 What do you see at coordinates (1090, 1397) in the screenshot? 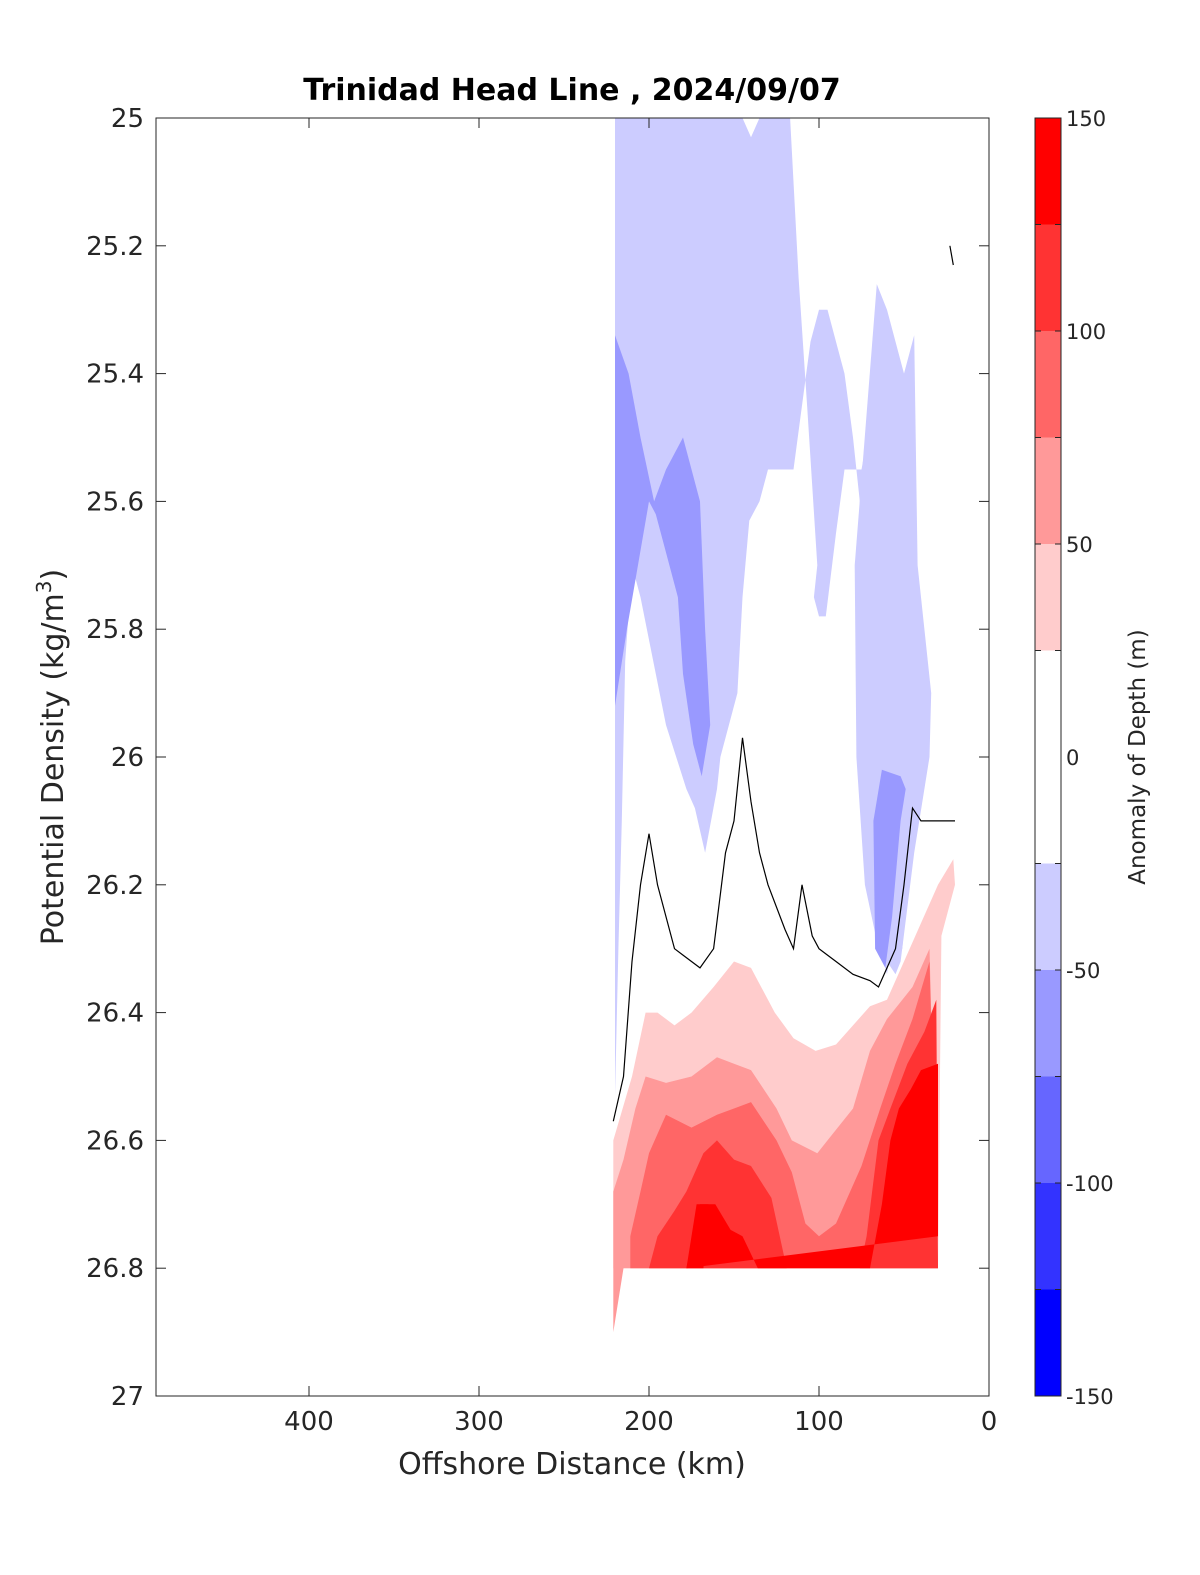
I see `colorbar-tick-label: -150` at bounding box center [1090, 1397].